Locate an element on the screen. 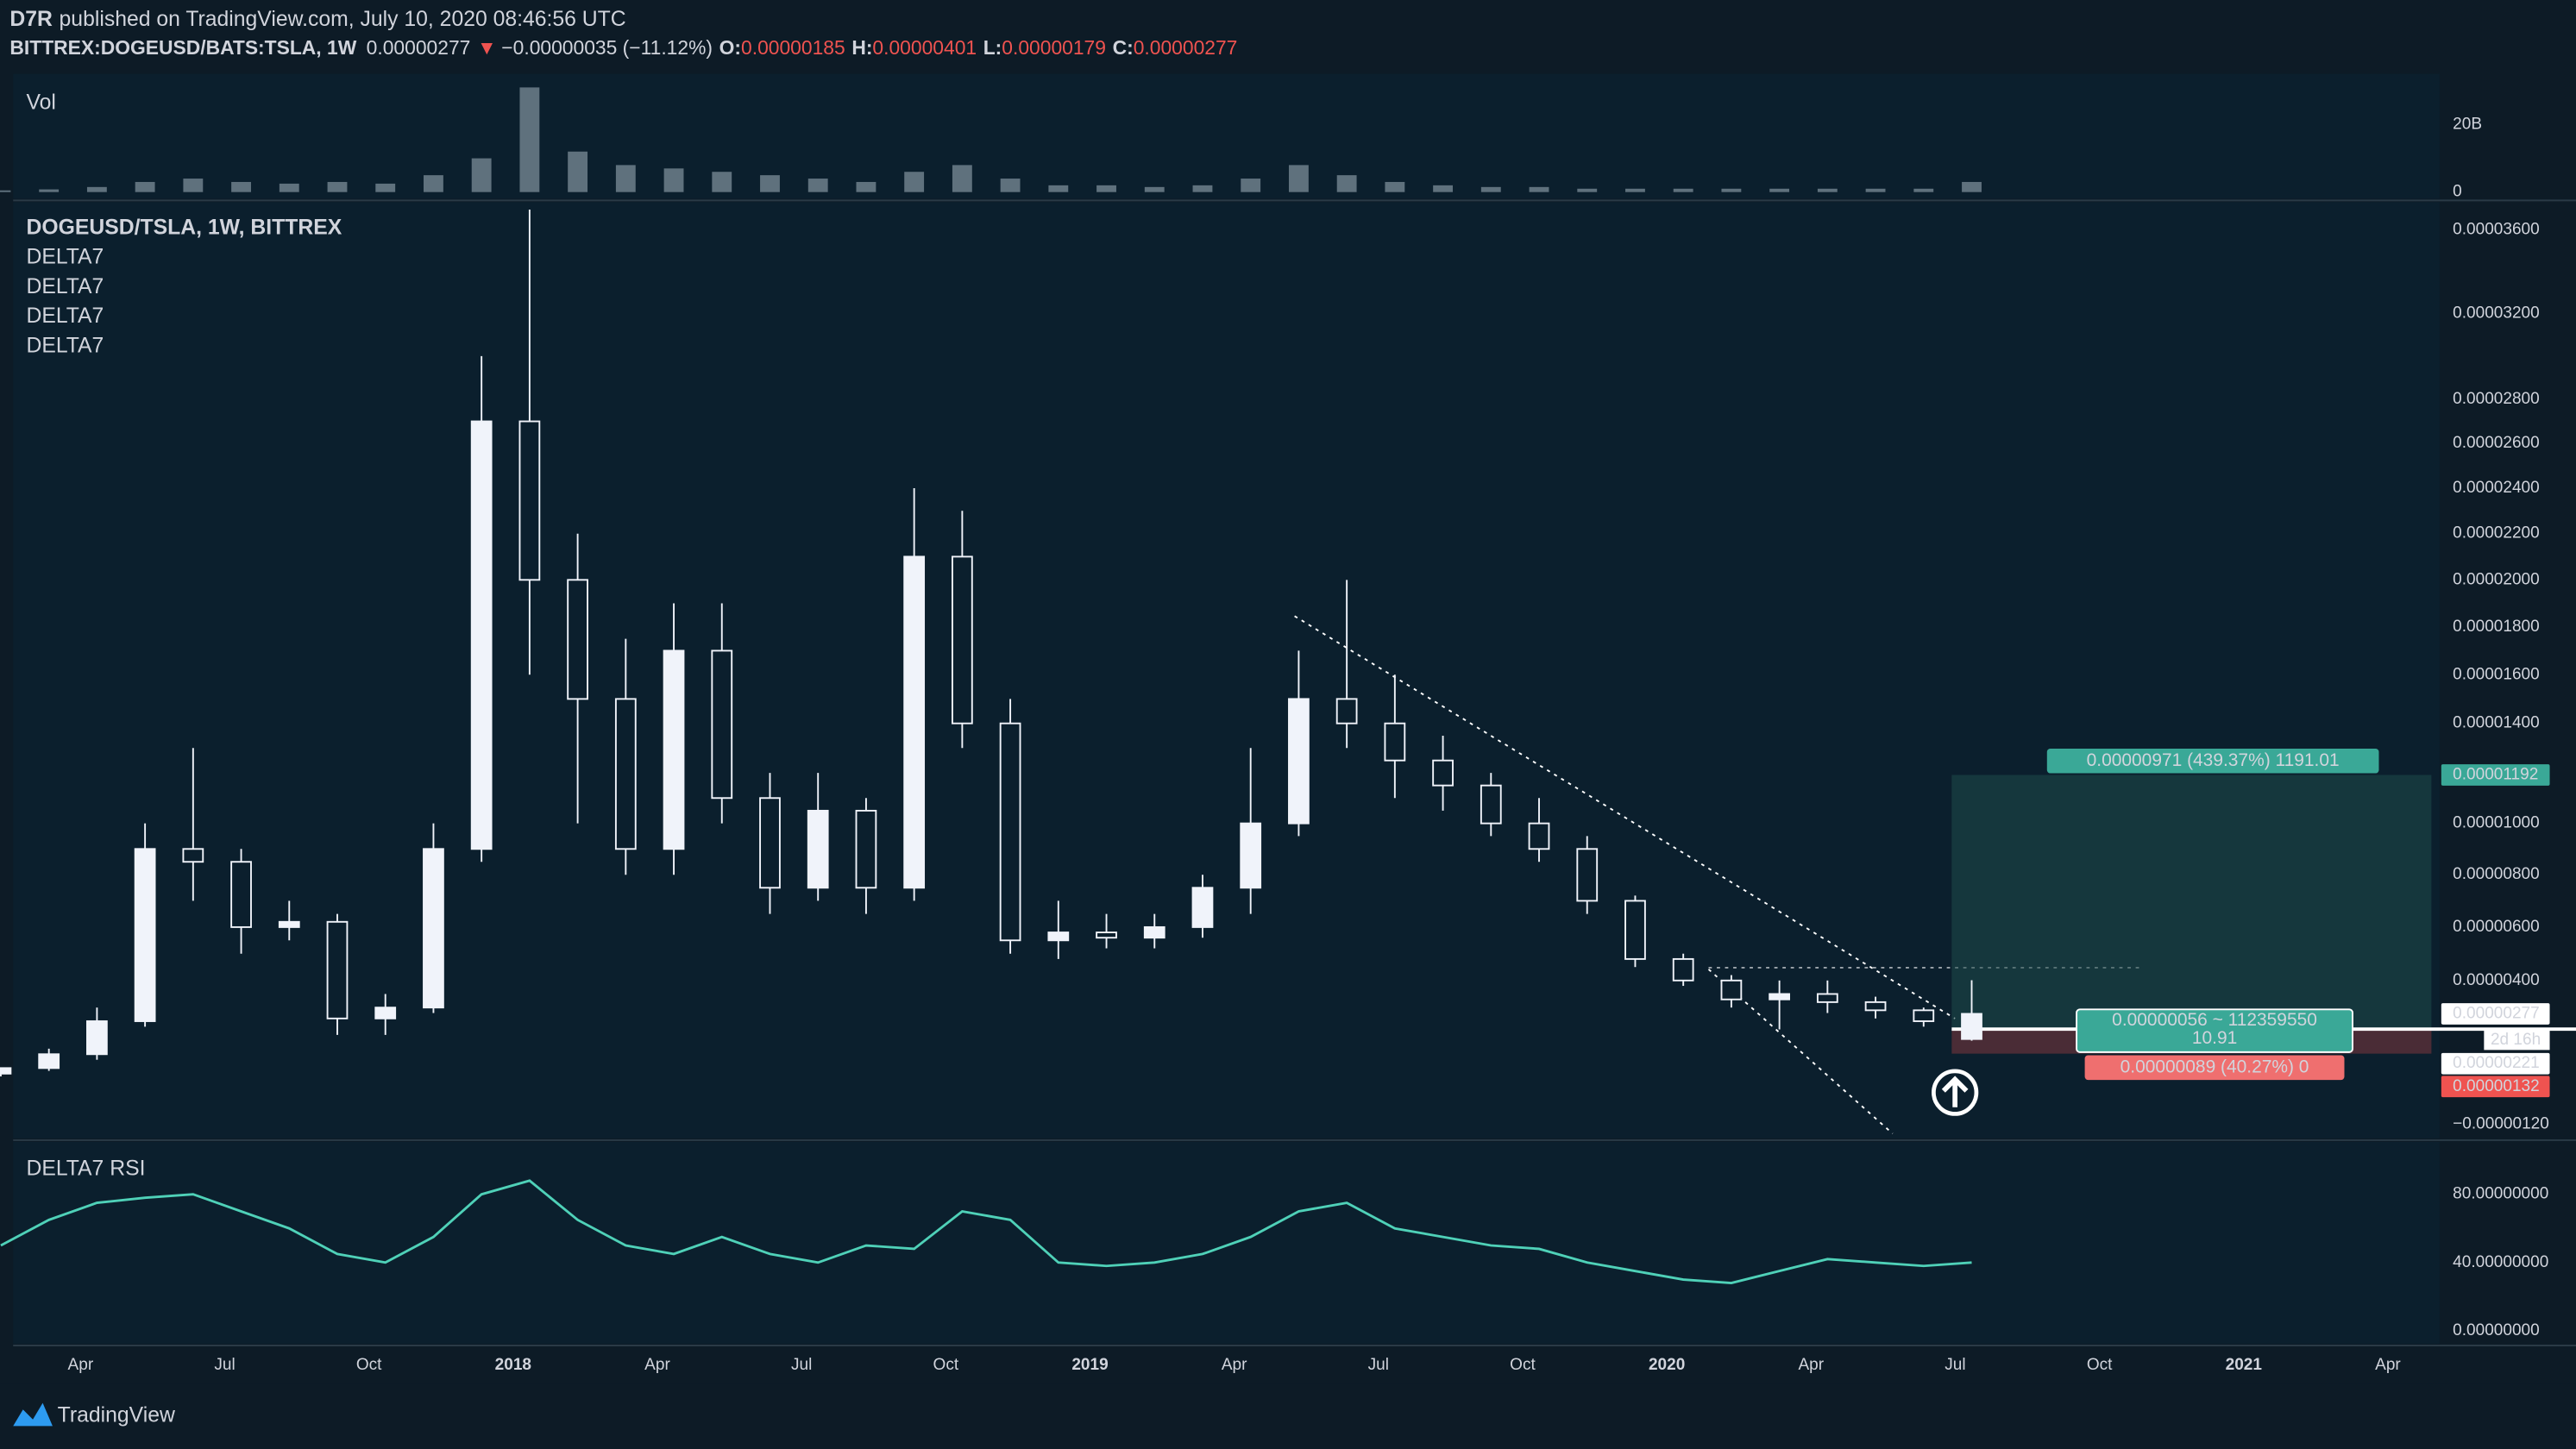  ohlc-key: O: is located at coordinates (730, 48).